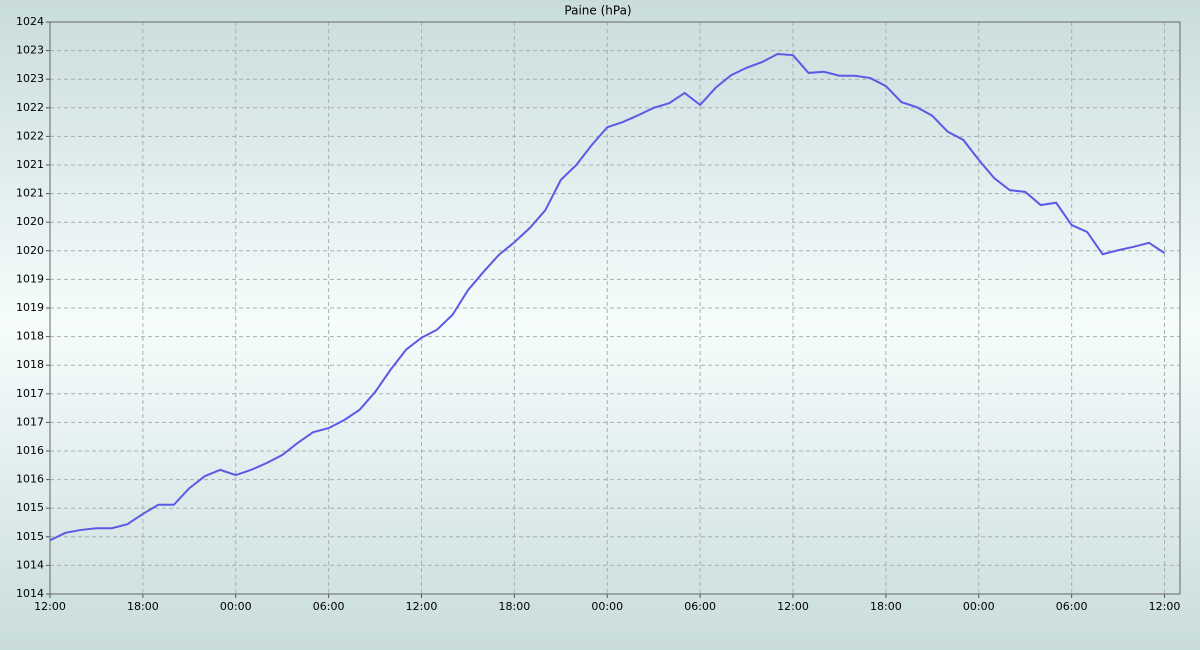 The width and height of the screenshot is (1200, 650). I want to click on y-tick-label: 1024, so click(30, 21).